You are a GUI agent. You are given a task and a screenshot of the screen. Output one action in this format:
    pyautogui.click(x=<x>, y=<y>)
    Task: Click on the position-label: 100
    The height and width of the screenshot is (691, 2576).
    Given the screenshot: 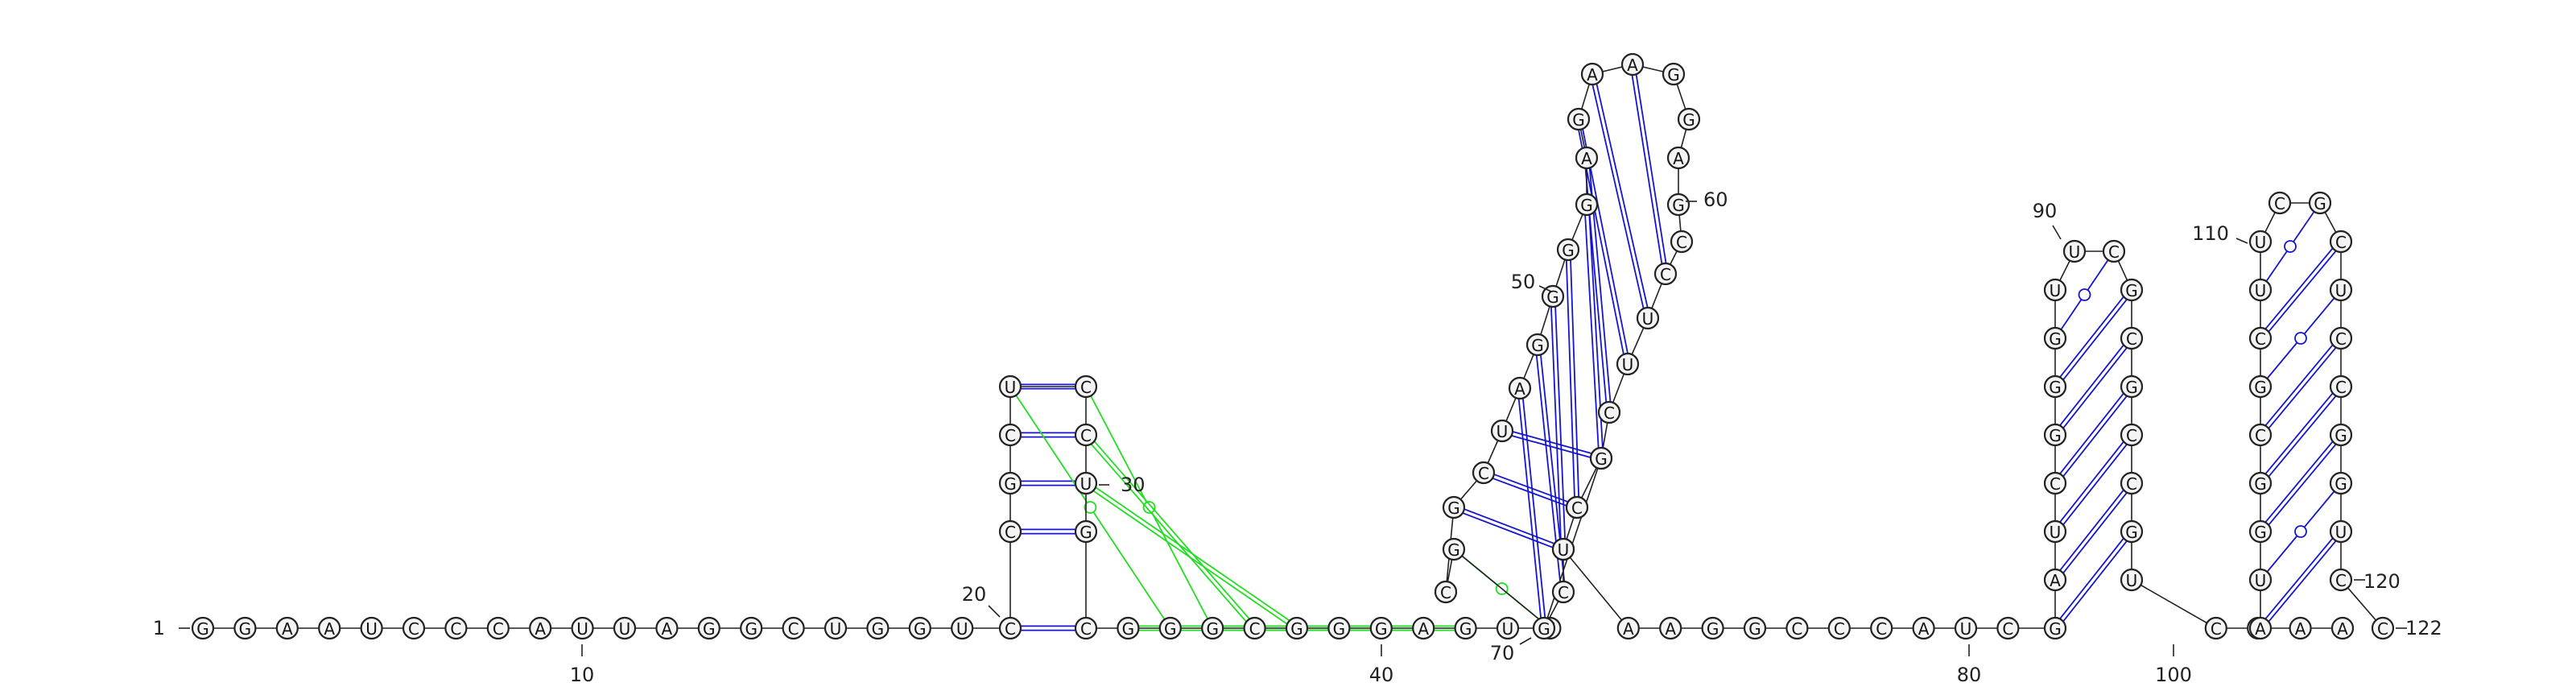 What is the action you would take?
    pyautogui.click(x=2173, y=675)
    